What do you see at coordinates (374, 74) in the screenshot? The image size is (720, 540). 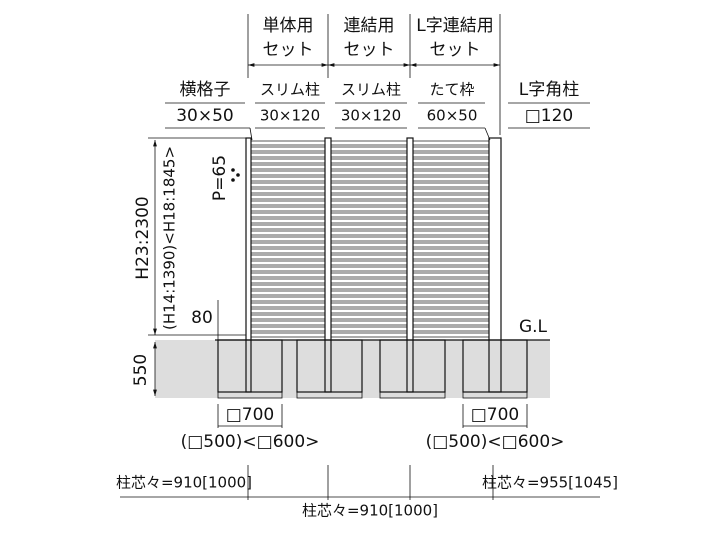 I see `header-lines` at bounding box center [374, 74].